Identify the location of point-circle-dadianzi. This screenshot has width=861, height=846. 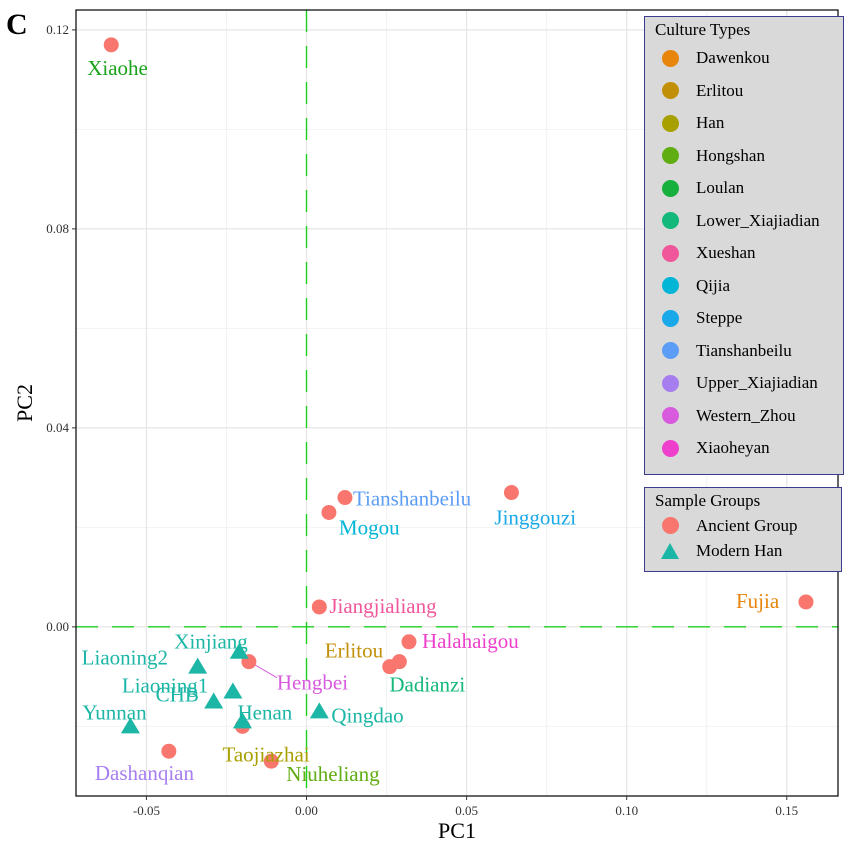
(399, 662).